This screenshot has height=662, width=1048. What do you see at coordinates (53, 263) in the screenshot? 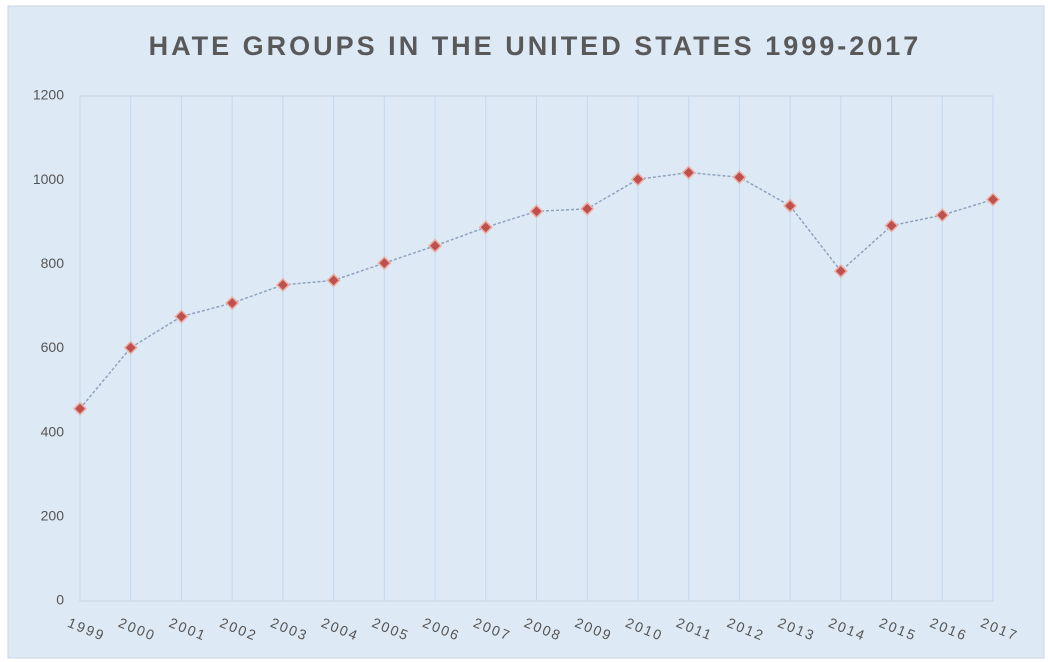
I see `y-tick-label: 800` at bounding box center [53, 263].